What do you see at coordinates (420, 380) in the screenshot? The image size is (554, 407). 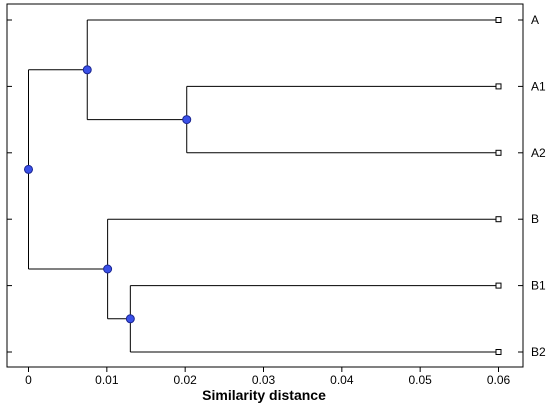 I see `x-tick-label: 0.05` at bounding box center [420, 380].